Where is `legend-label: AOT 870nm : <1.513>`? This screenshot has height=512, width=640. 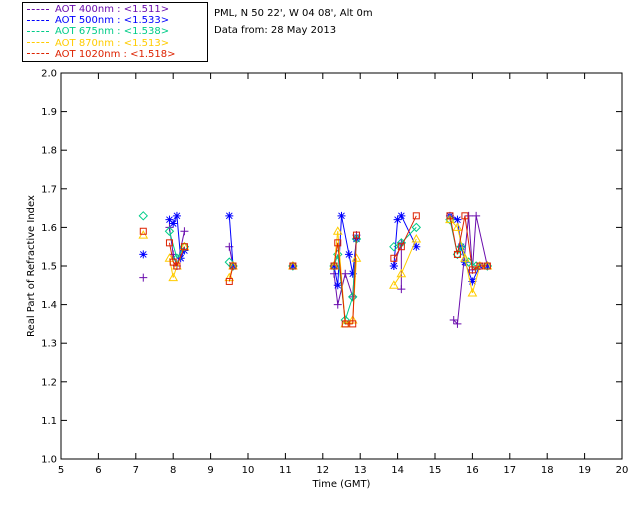
legend-label: AOT 870nm : <1.513> is located at coordinates (112, 43).